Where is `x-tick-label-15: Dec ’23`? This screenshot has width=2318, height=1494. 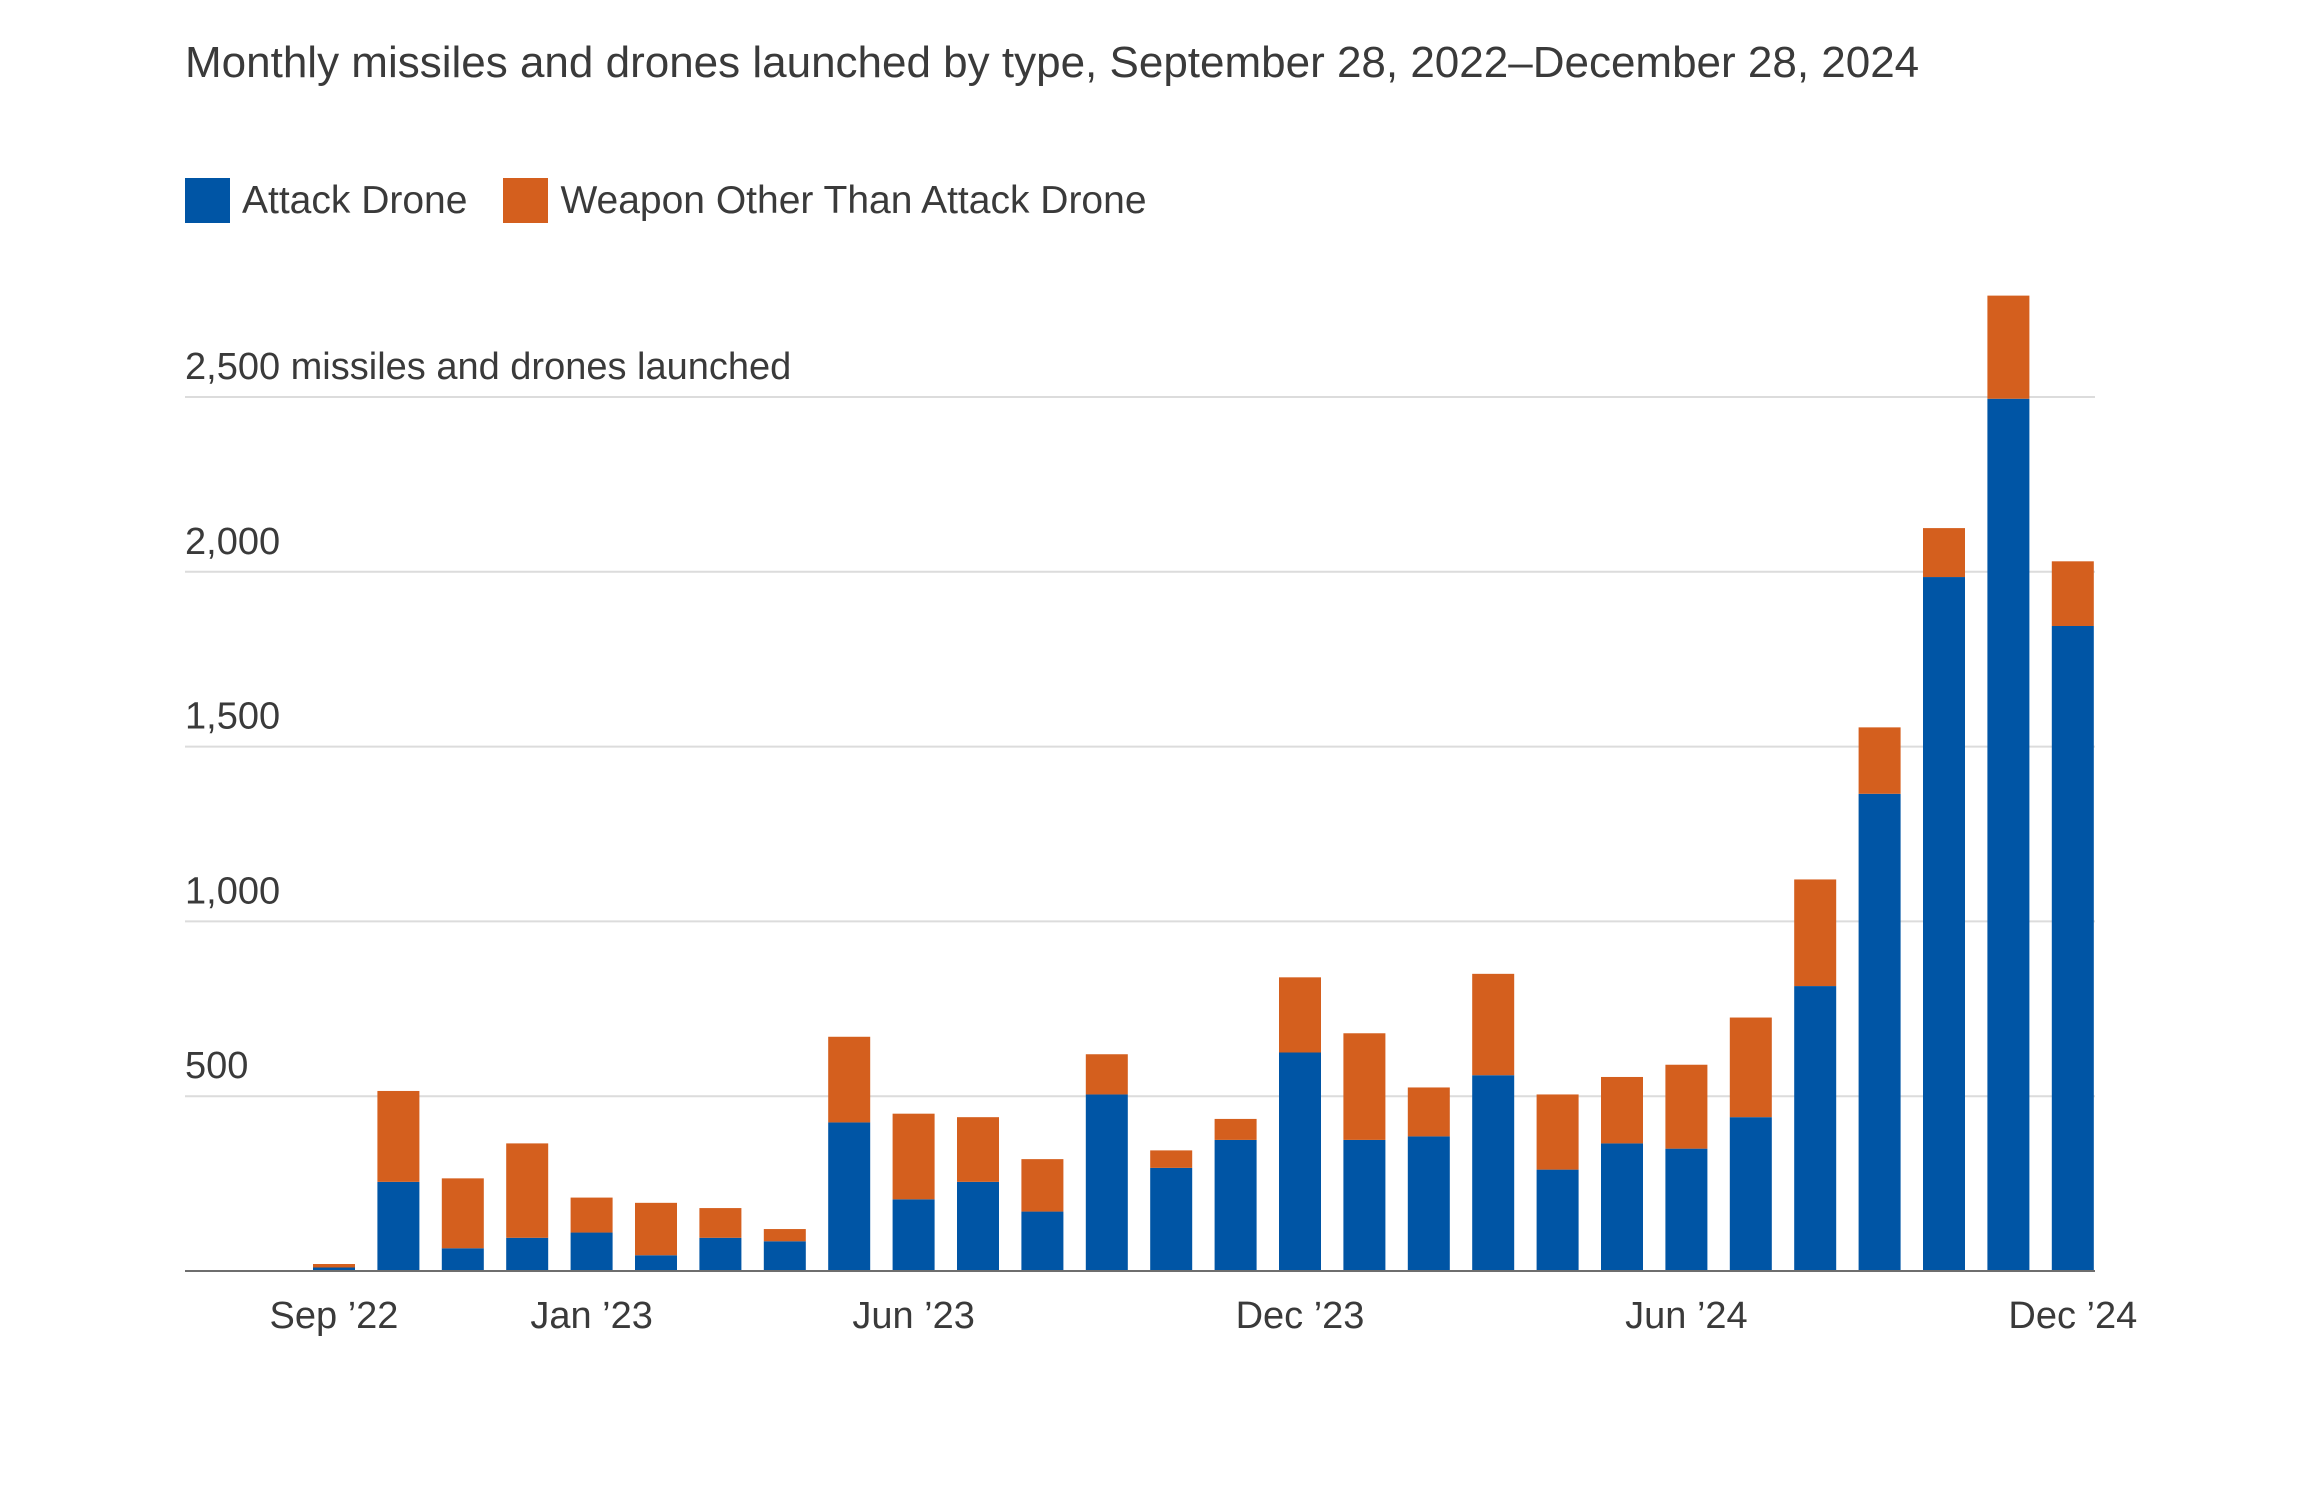 x-tick-label-15: Dec ’23 is located at coordinates (1300, 1316).